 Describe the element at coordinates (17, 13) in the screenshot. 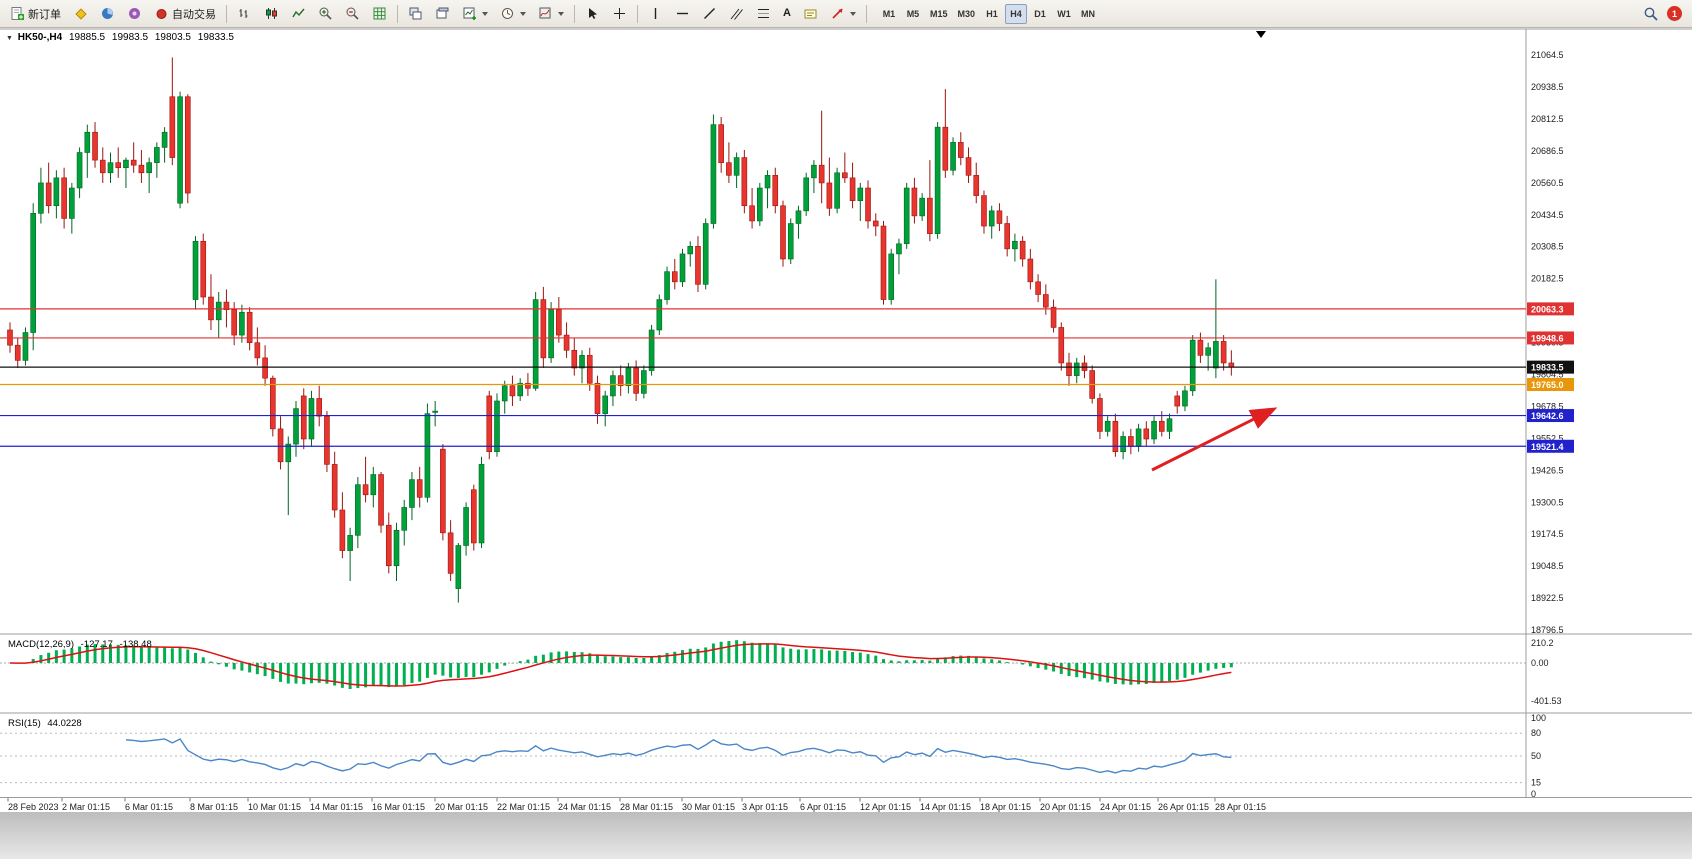

I see `new-order-icon` at that location.